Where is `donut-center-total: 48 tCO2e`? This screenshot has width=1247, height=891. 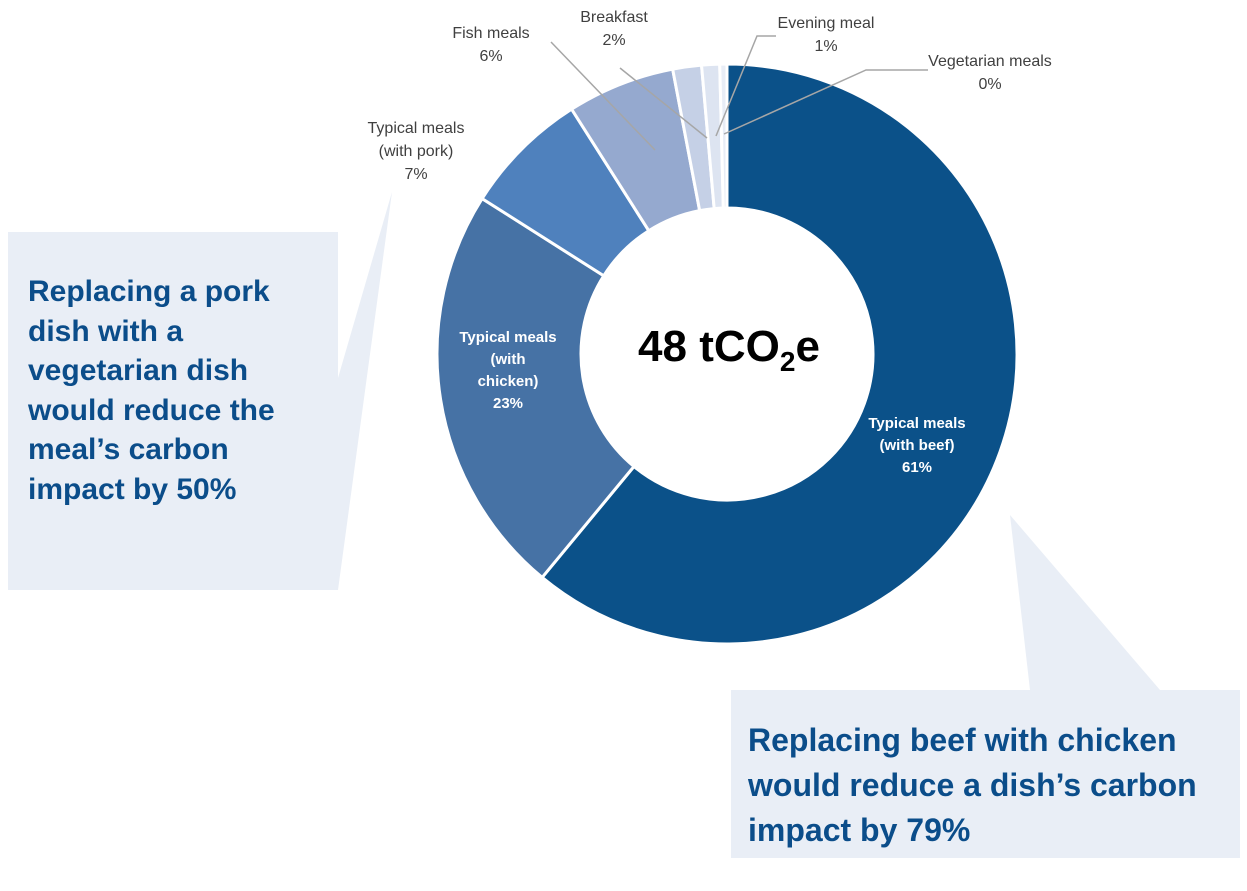
donut-center-total: 48 tCO2e is located at coordinates (729, 349).